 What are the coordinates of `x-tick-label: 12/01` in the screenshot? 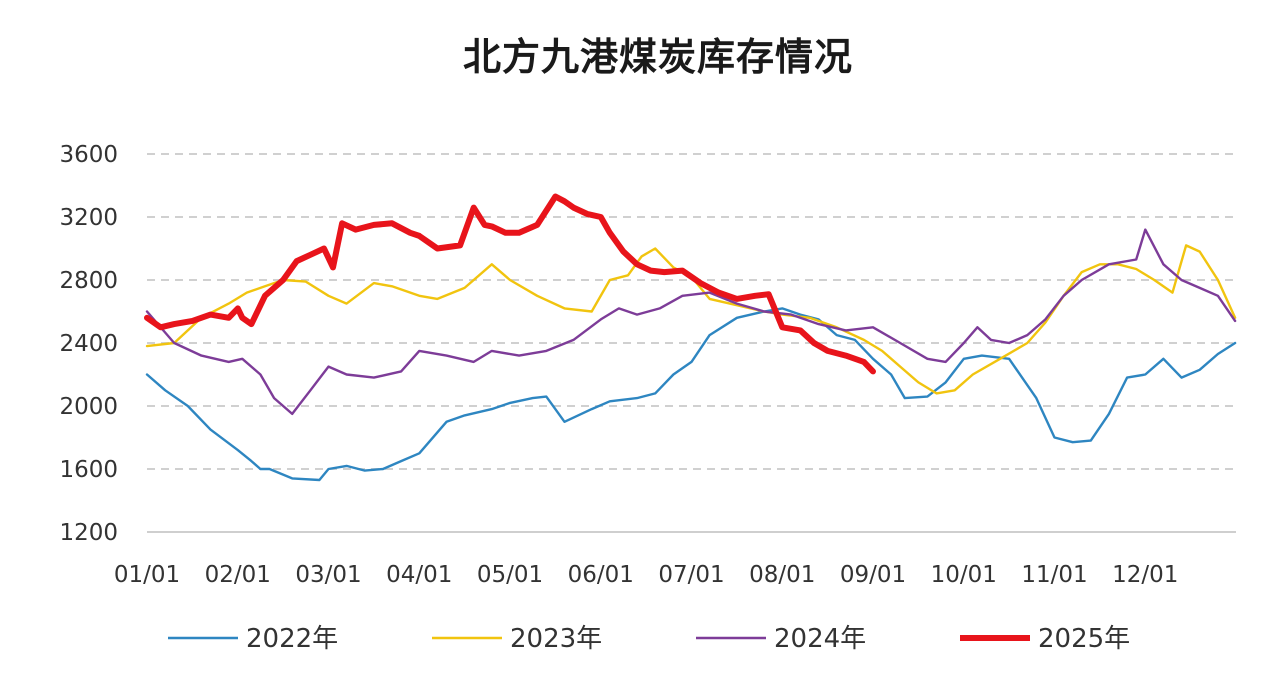 It's located at (1145, 575).